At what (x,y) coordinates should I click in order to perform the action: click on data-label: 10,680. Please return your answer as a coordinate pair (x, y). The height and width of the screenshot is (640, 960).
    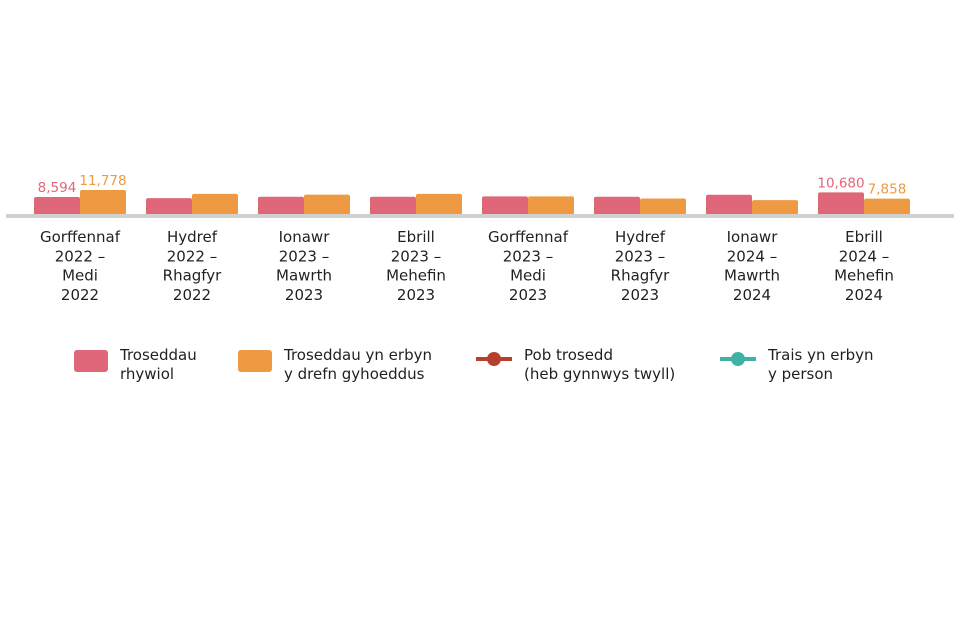
    Looking at the image, I should click on (840, 183).